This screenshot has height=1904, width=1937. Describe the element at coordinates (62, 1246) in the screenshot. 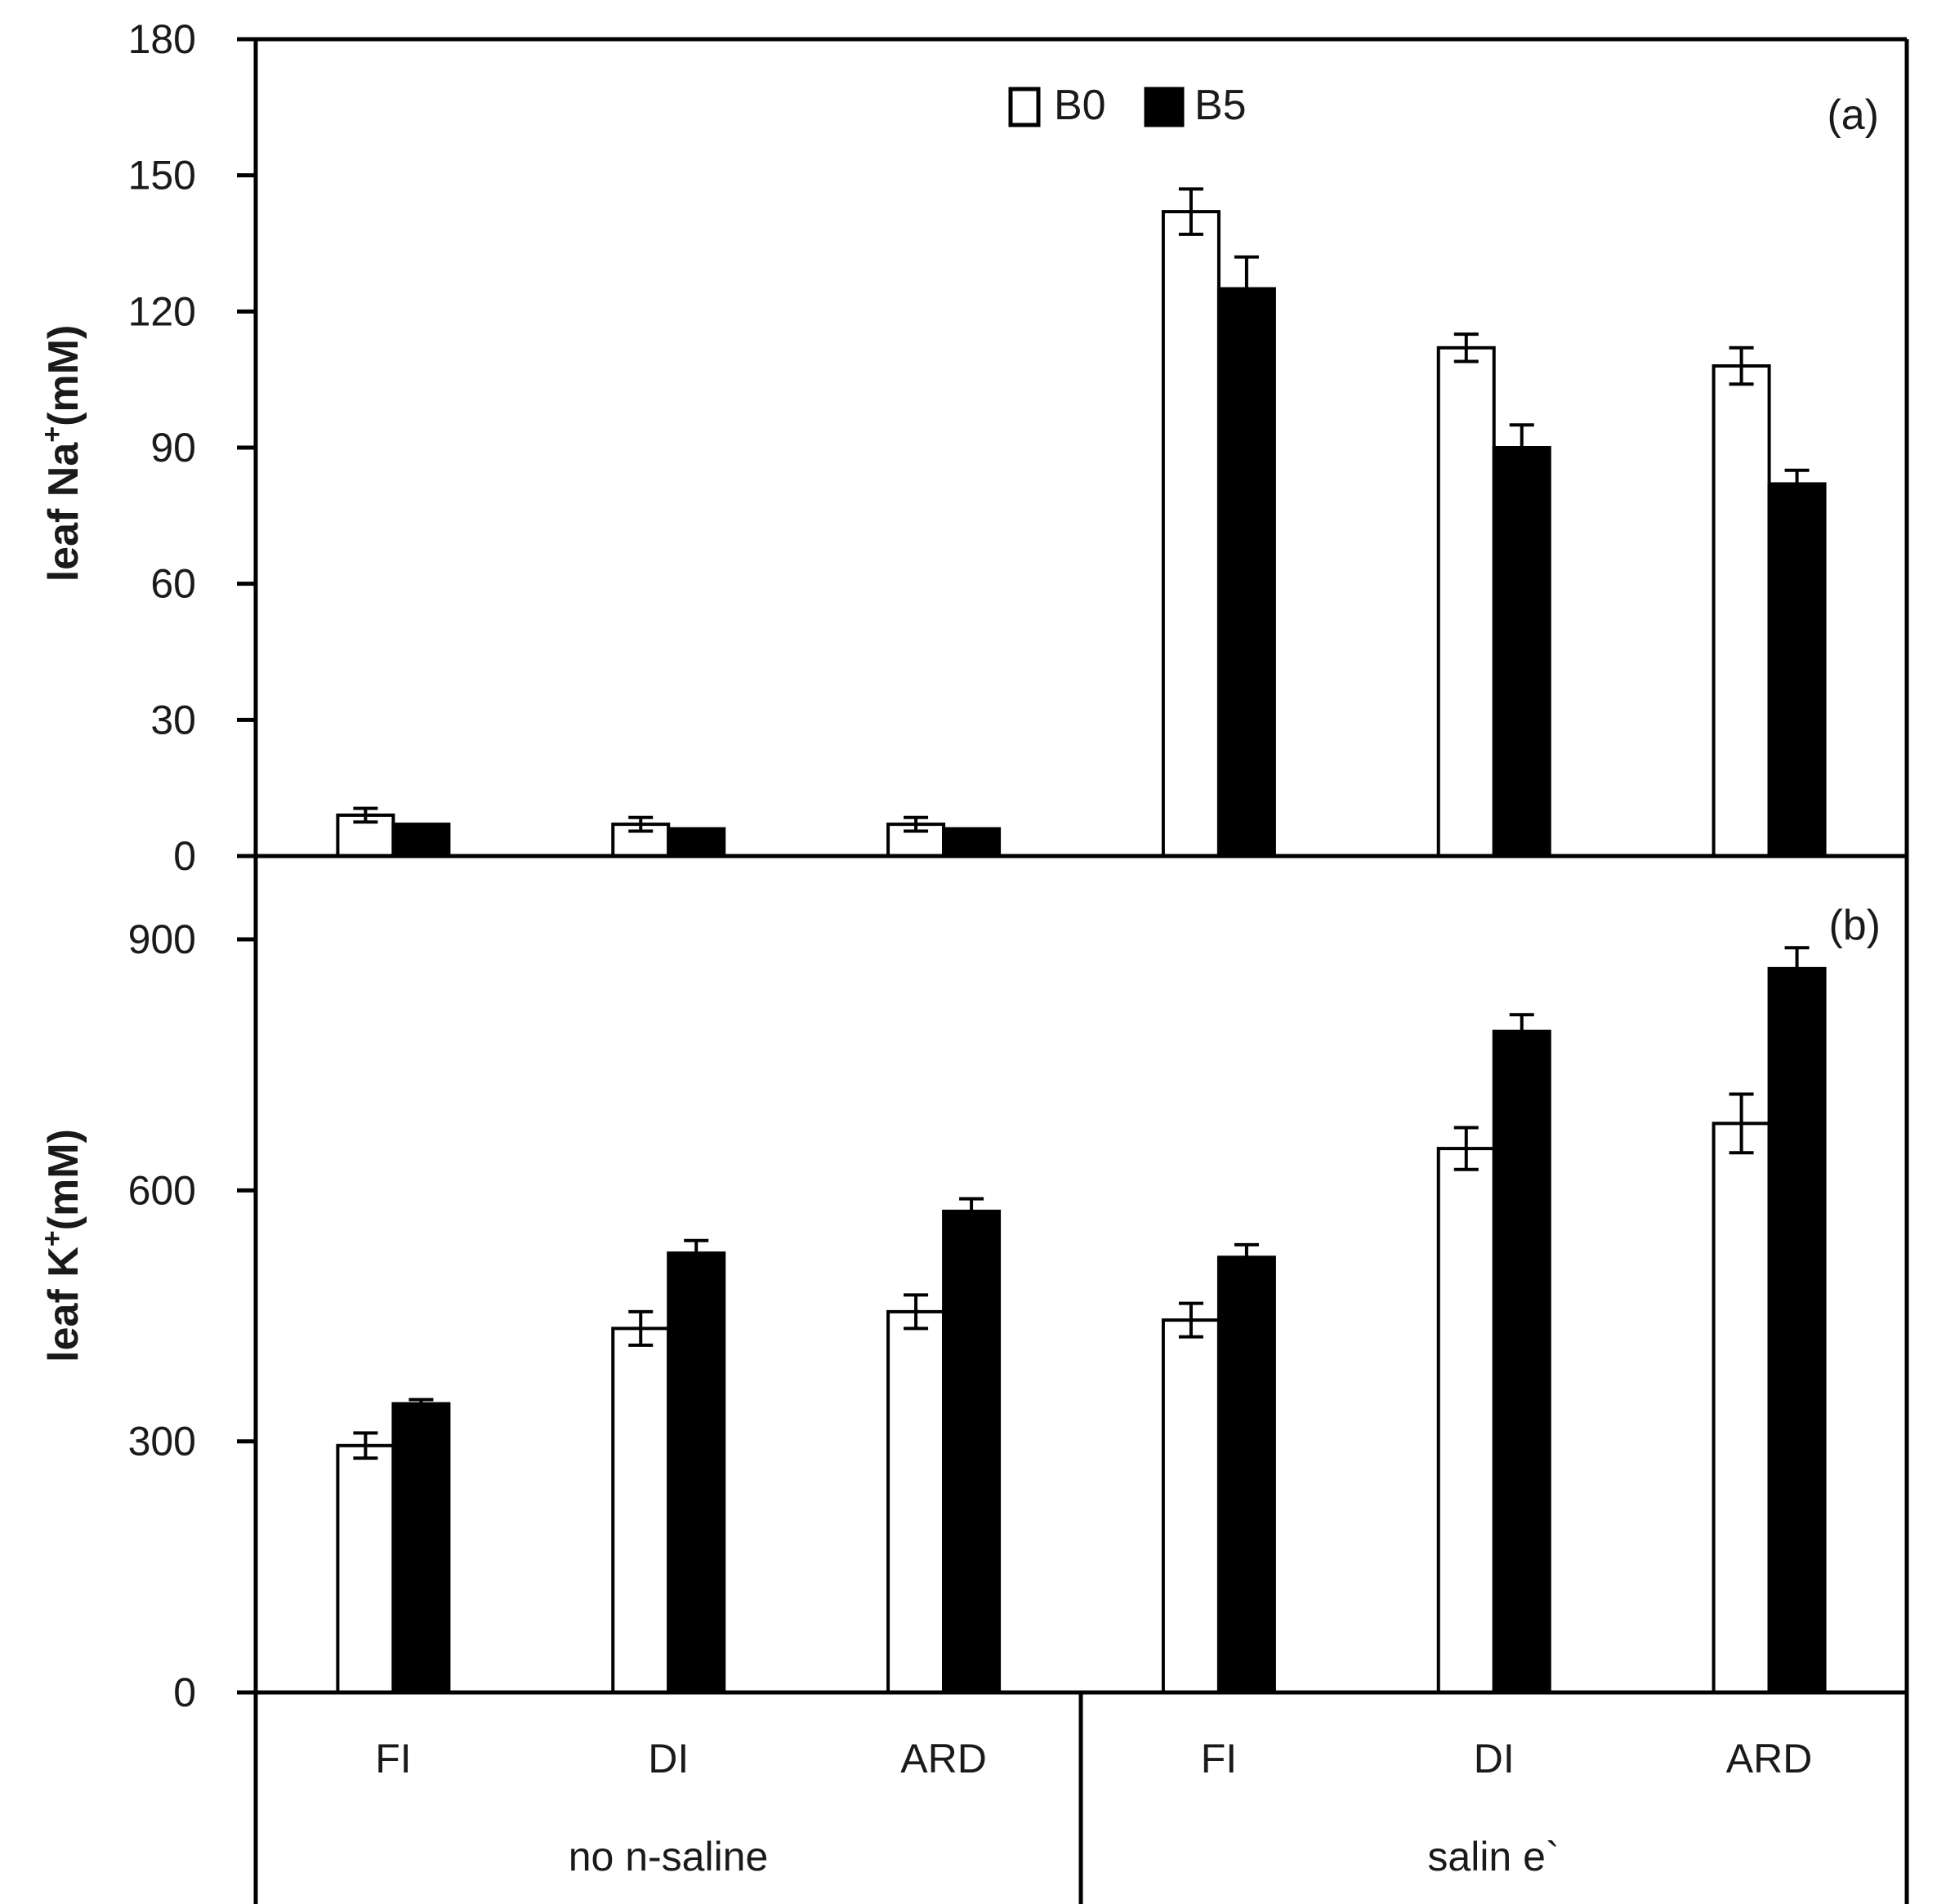

I see `panel-b-y-axis-label: leaf K+(mM)` at that location.